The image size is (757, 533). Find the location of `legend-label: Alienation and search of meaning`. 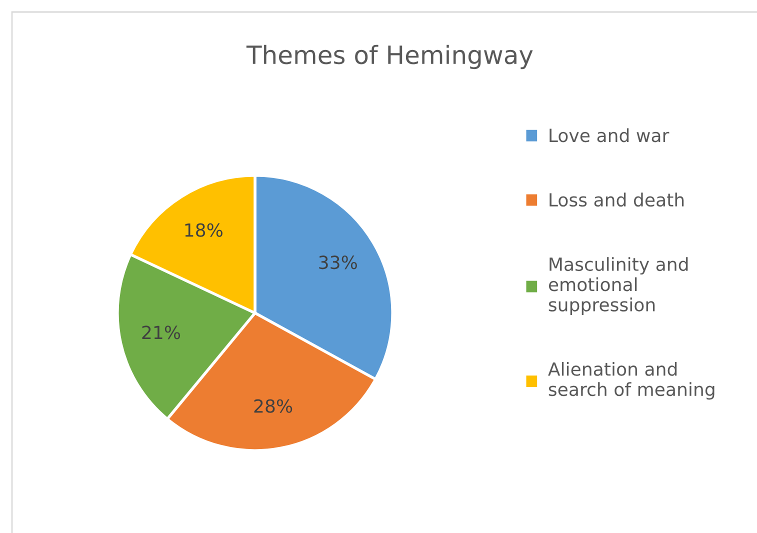

legend-label: Alienation and search of meaning is located at coordinates (631, 381).